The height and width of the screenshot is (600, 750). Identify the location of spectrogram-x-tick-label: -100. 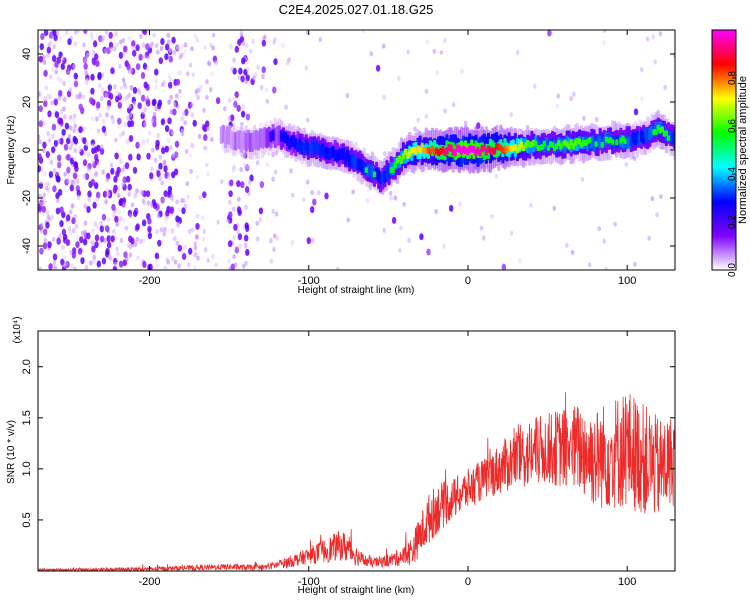
(309, 281).